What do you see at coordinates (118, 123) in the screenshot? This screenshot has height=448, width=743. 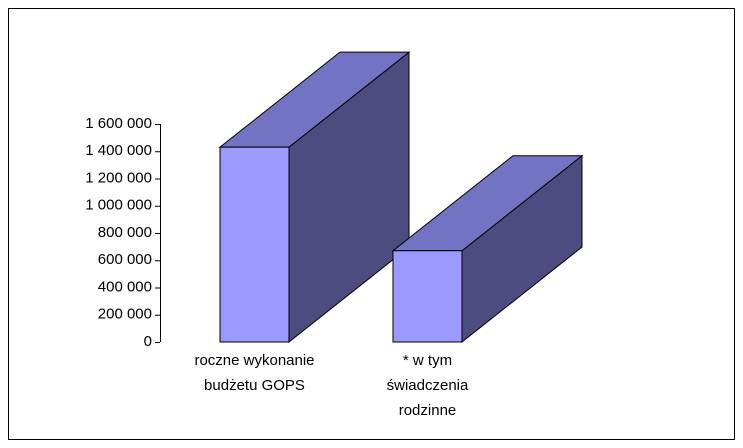 I see `y-tick-label: 1 600 000` at bounding box center [118, 123].